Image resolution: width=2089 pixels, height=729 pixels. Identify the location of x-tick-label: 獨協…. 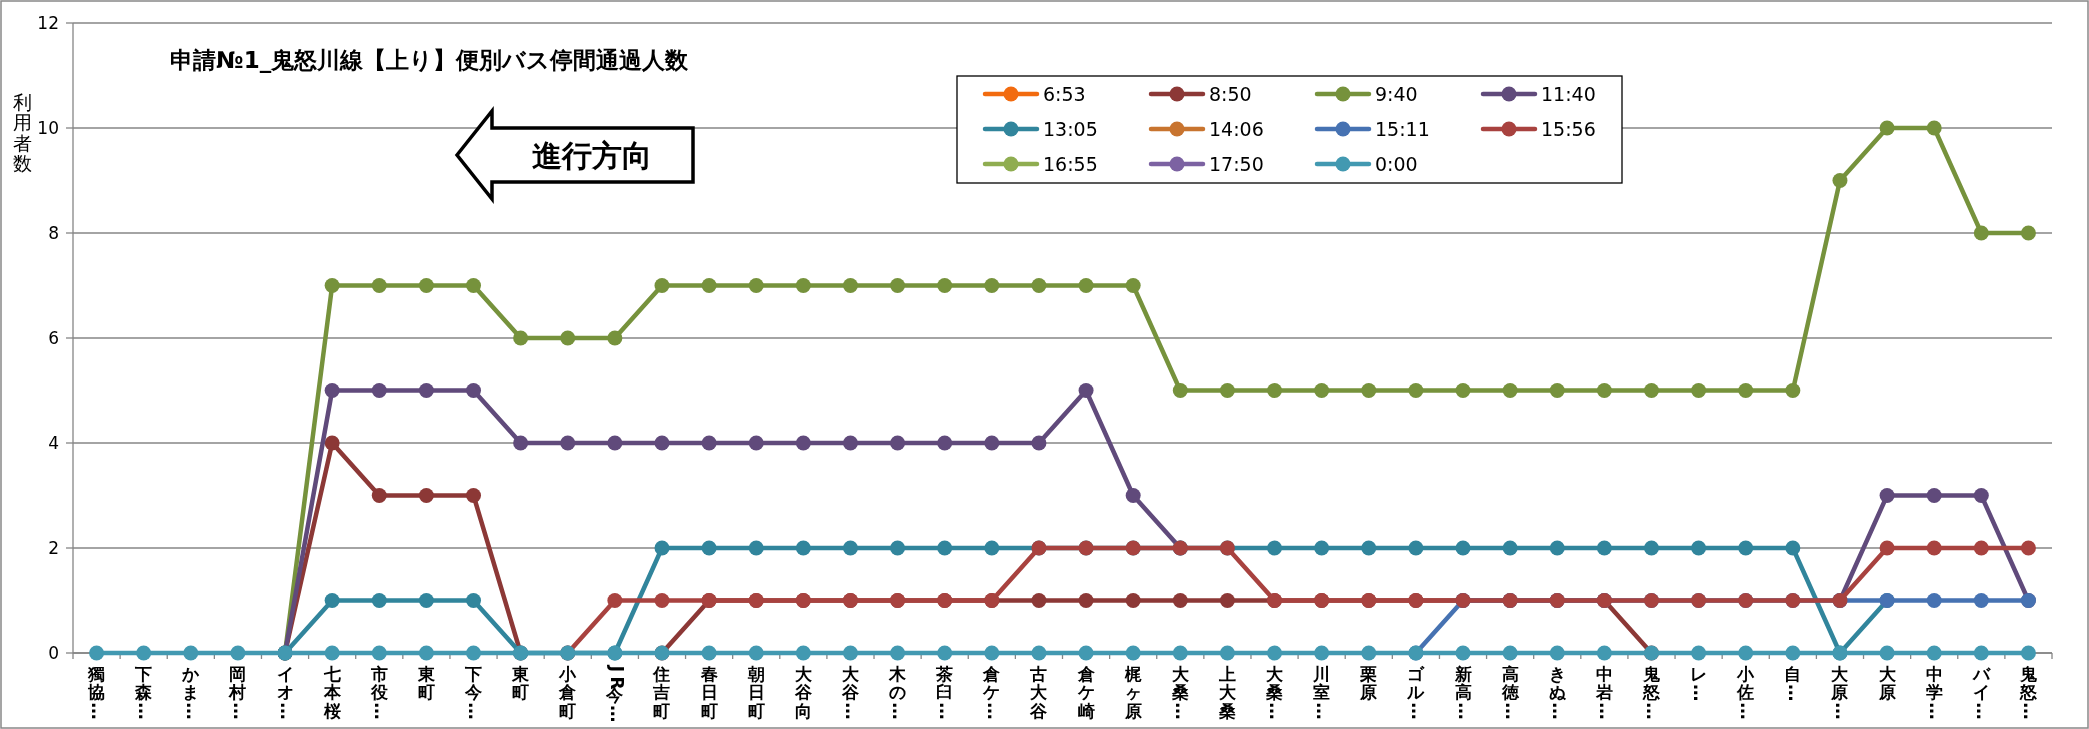
(98, 691).